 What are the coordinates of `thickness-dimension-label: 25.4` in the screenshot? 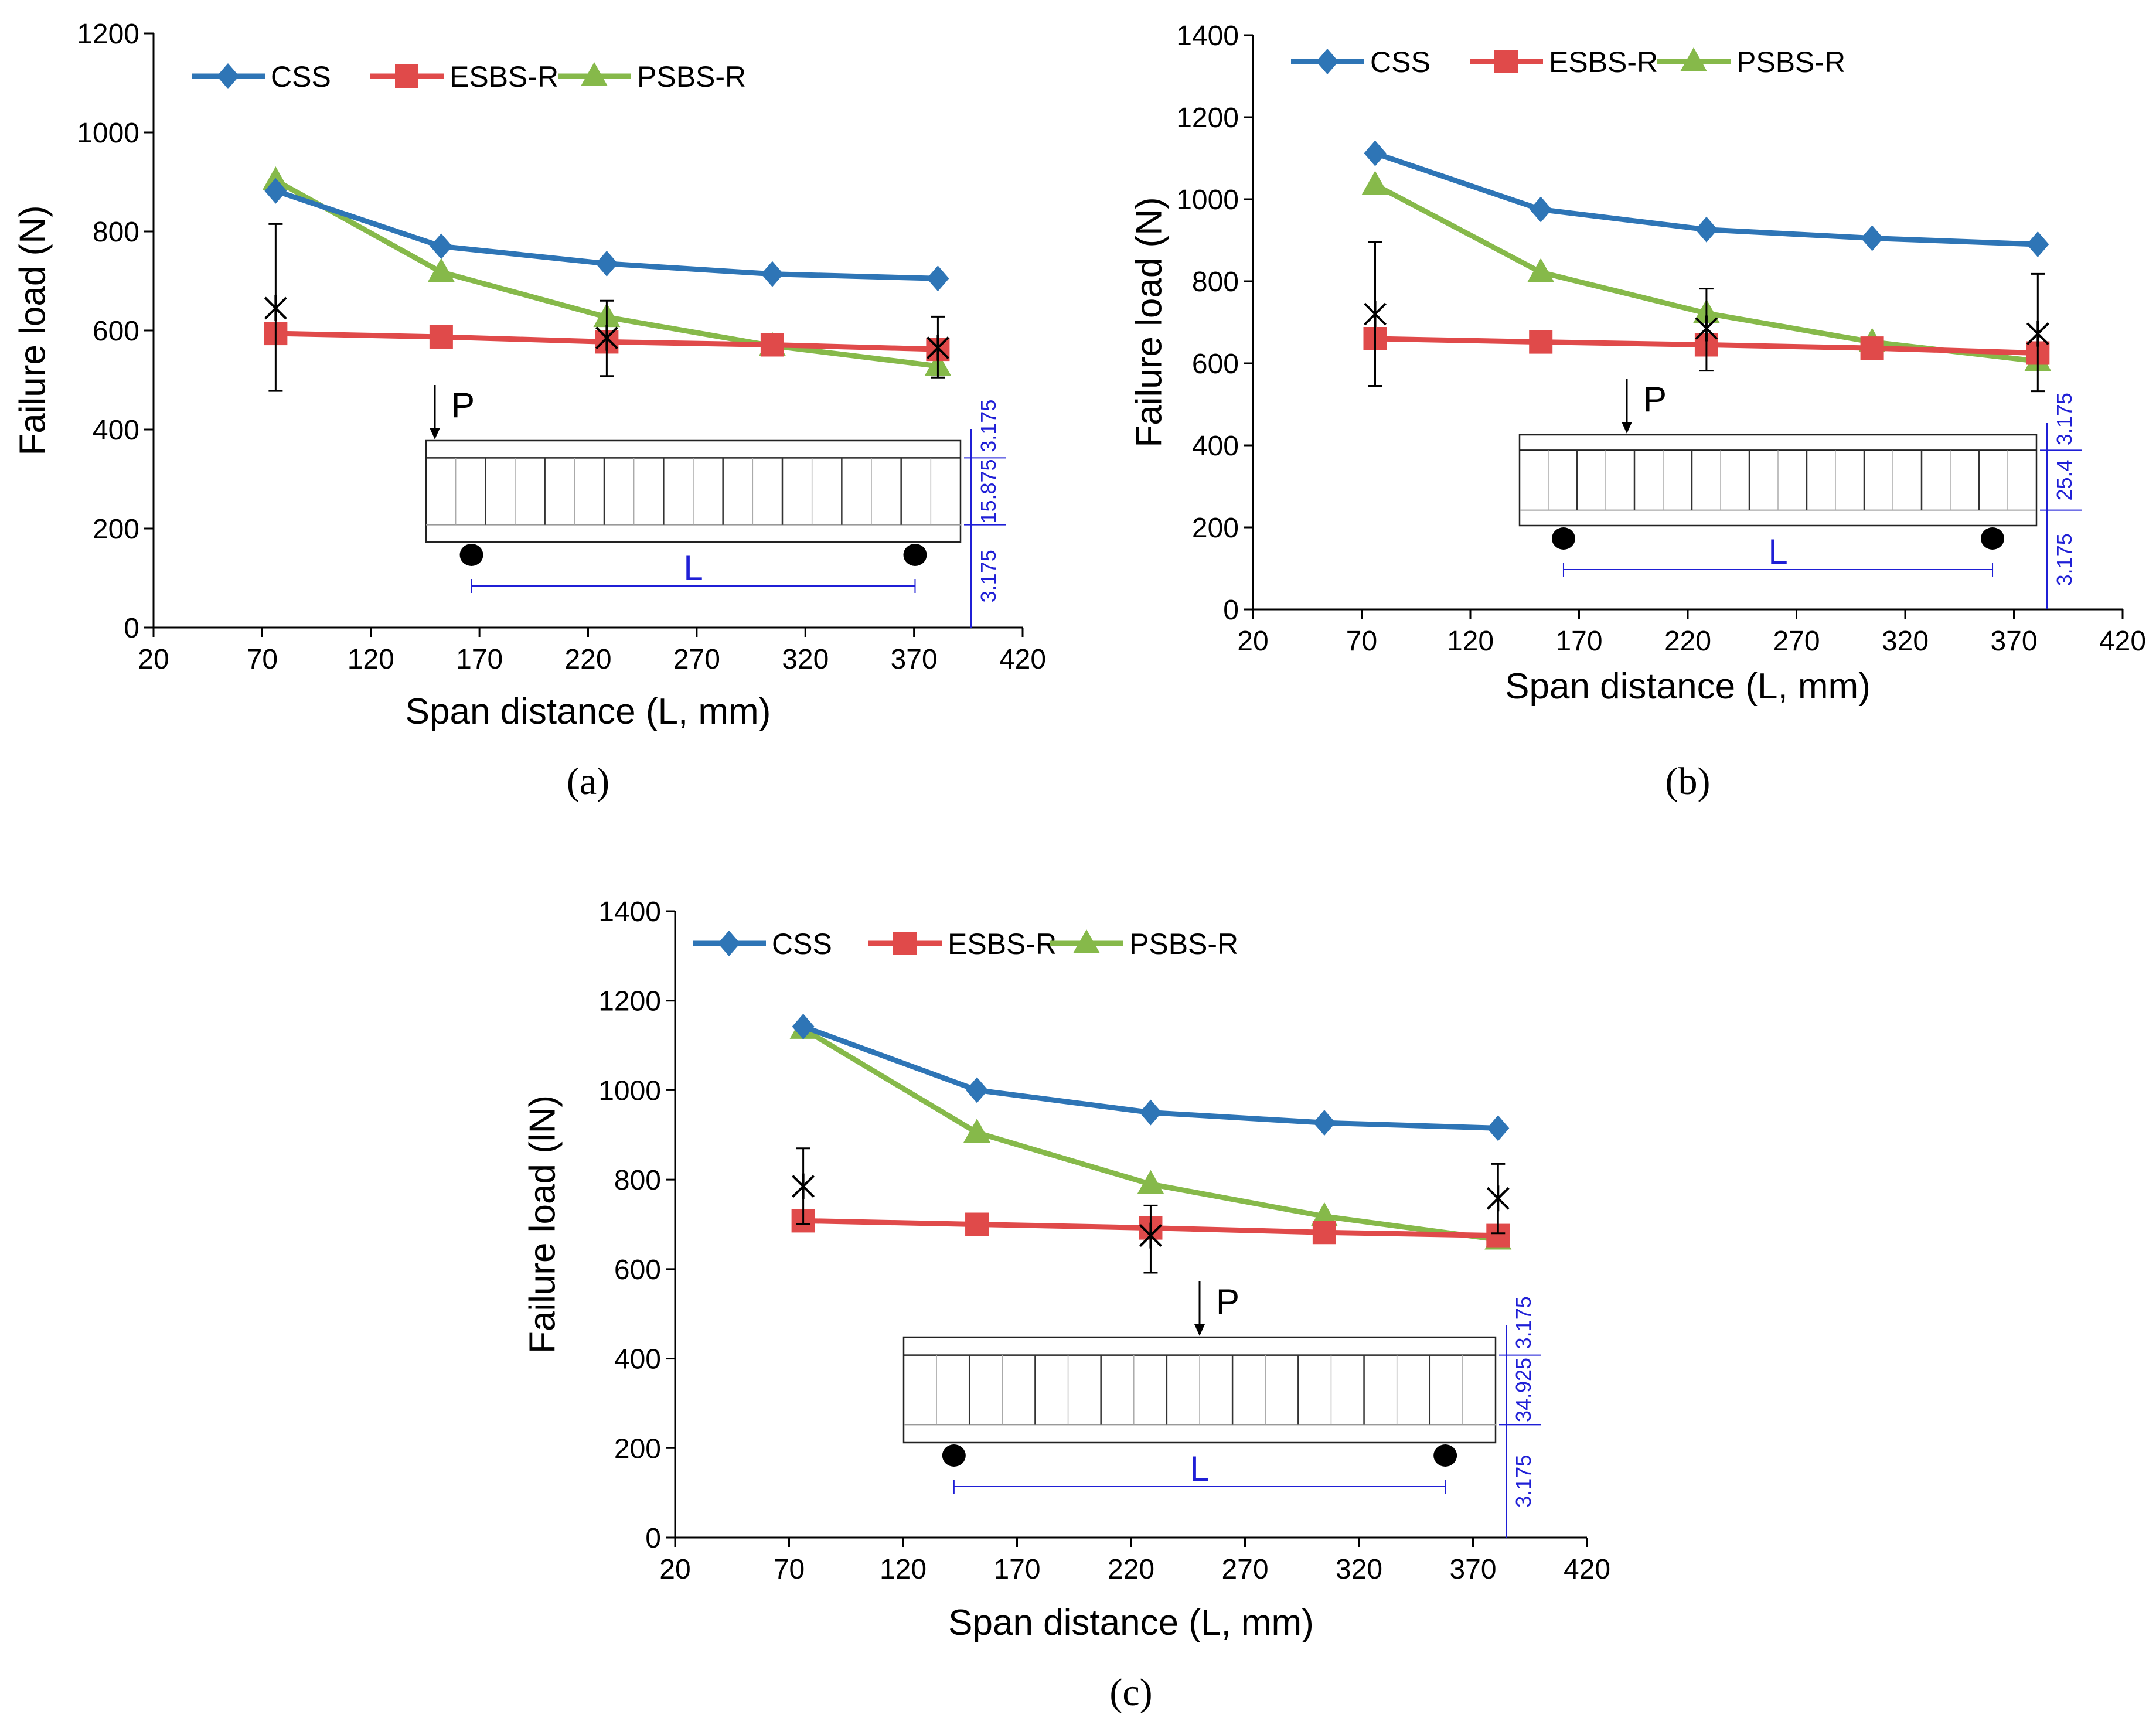 It's located at (2064, 480).